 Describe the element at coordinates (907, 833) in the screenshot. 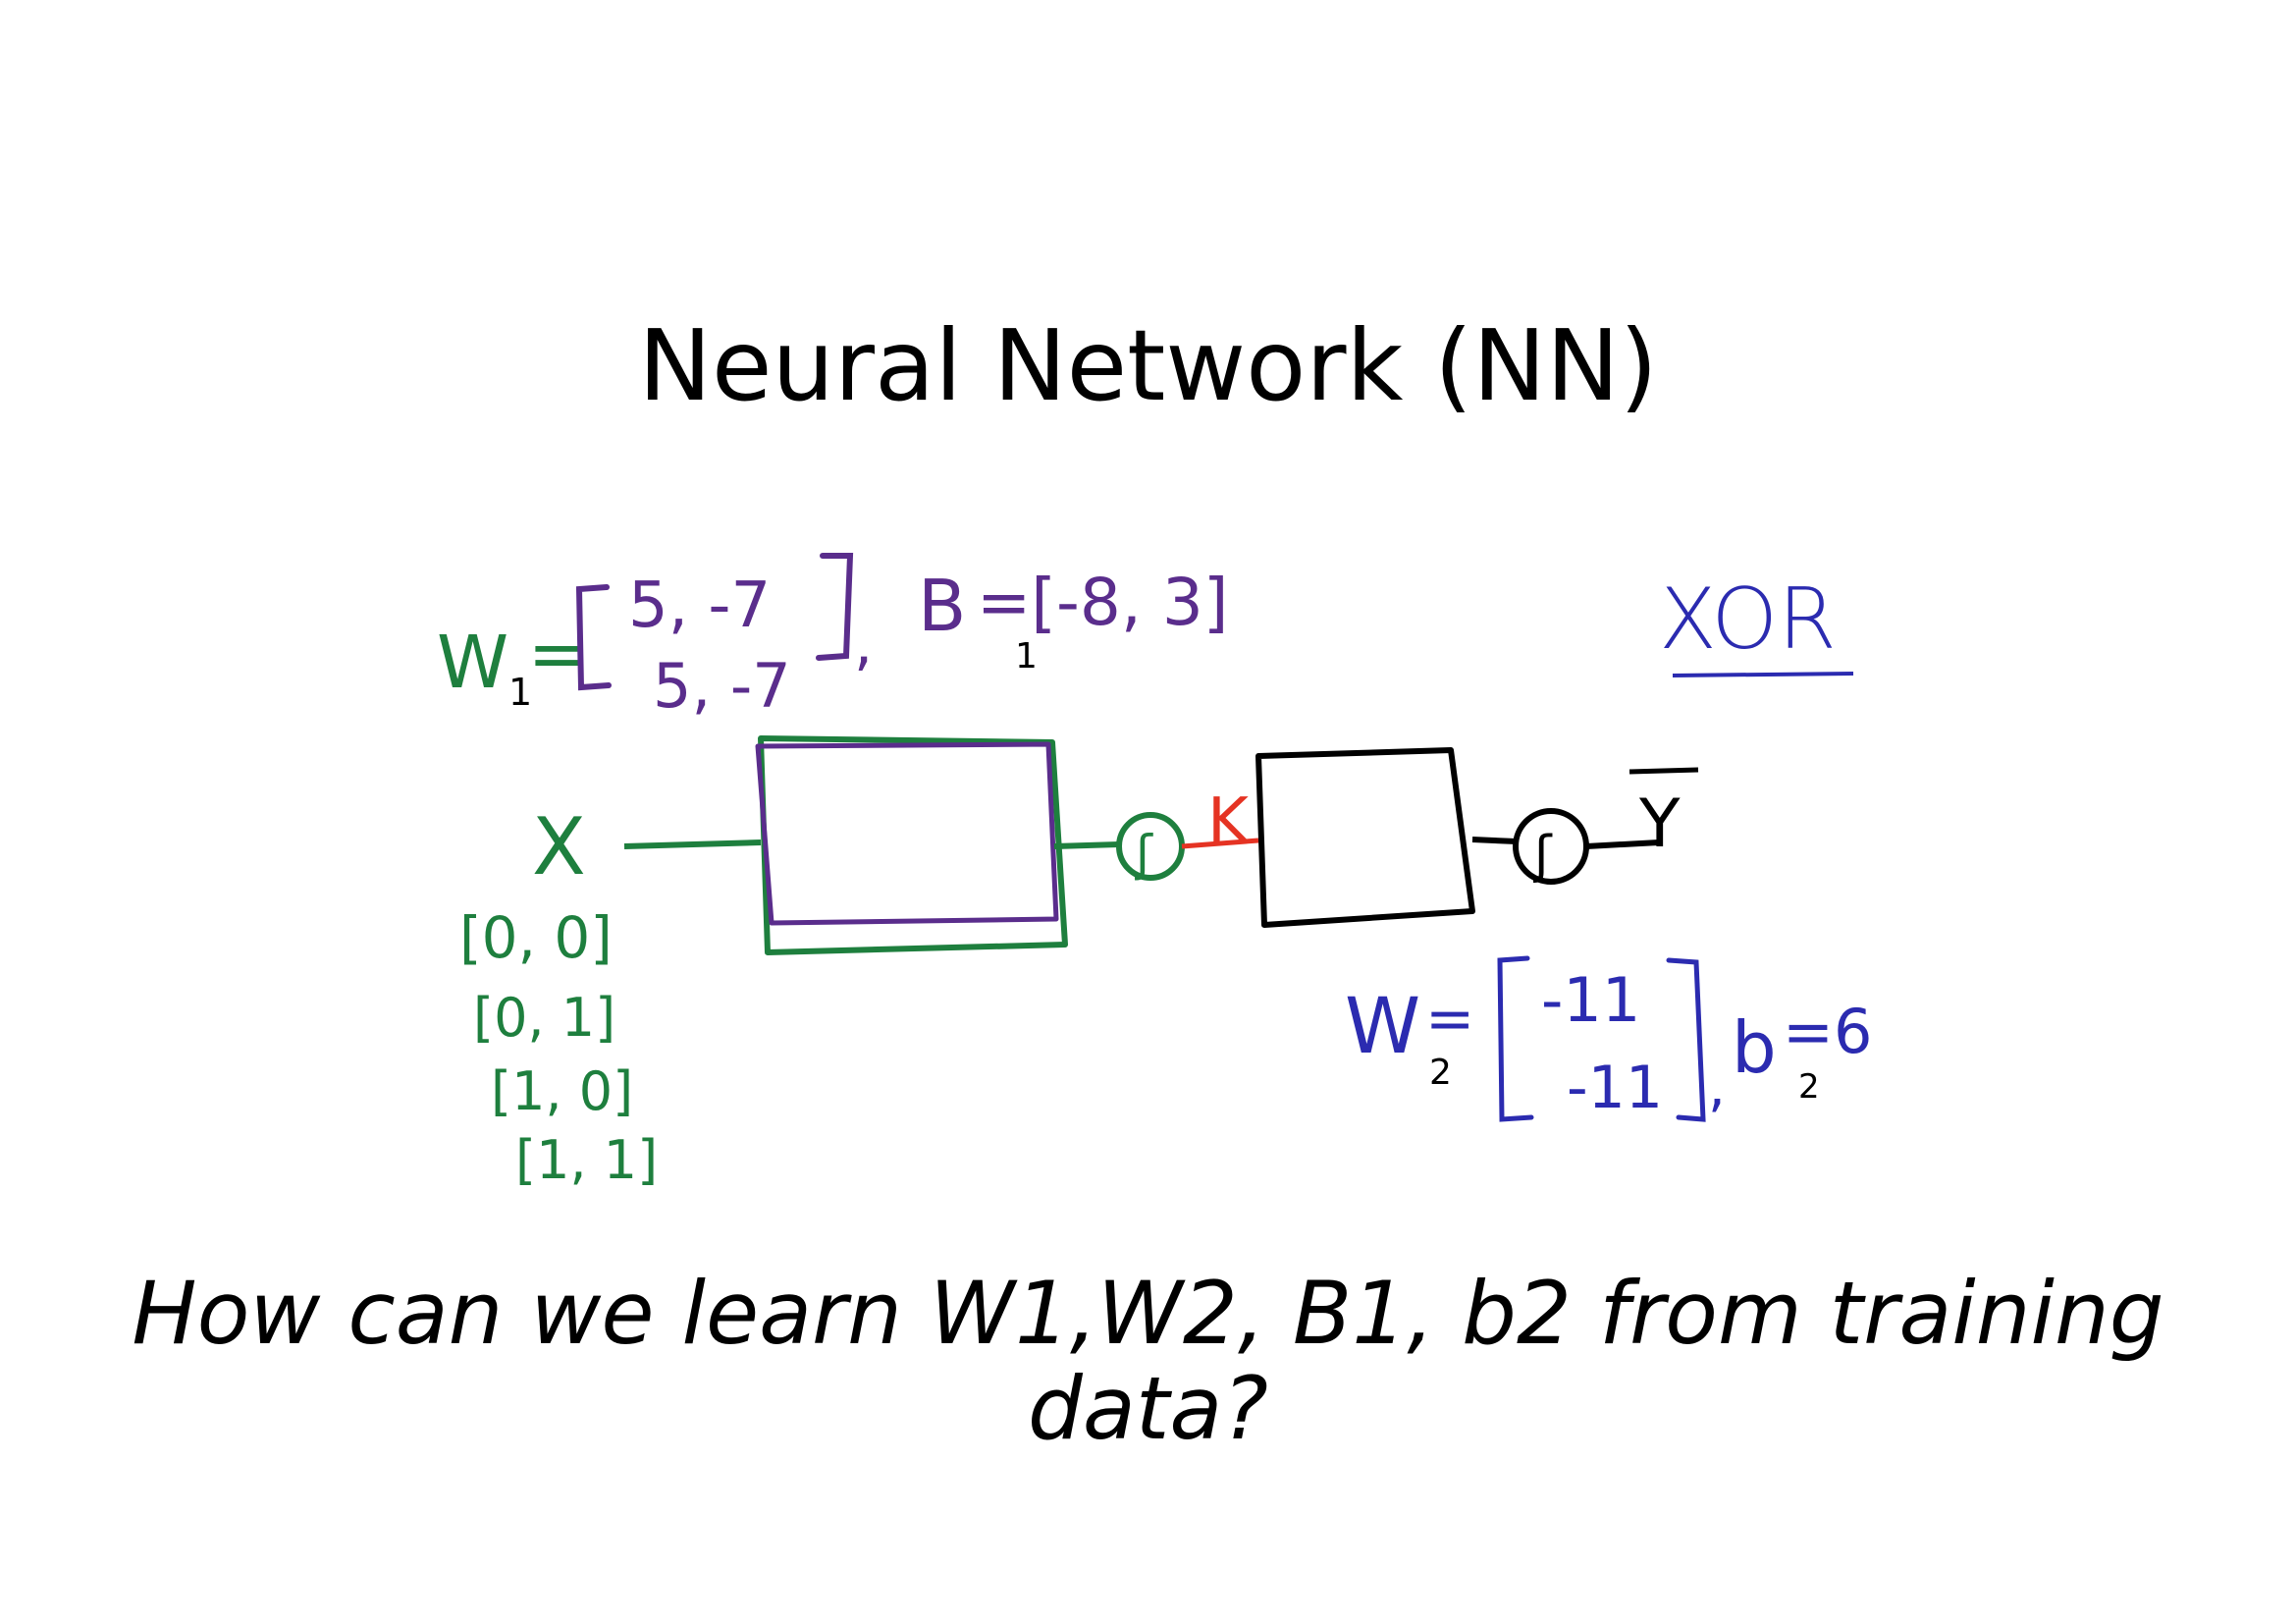

I see `hidden-layer-box-overlay` at that location.